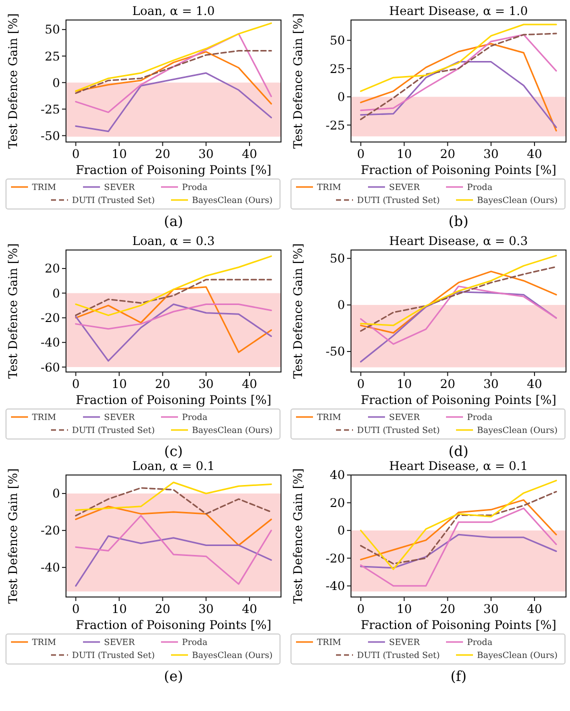 This screenshot has height=711, width=570. Describe the element at coordinates (173, 452) in the screenshot. I see `text: (c)` at that location.